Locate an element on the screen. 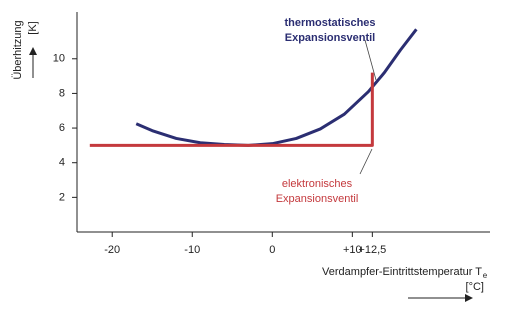 Image resolution: width=506 pixels, height=312 pixels. y-tick-label: 6 is located at coordinates (62, 128).